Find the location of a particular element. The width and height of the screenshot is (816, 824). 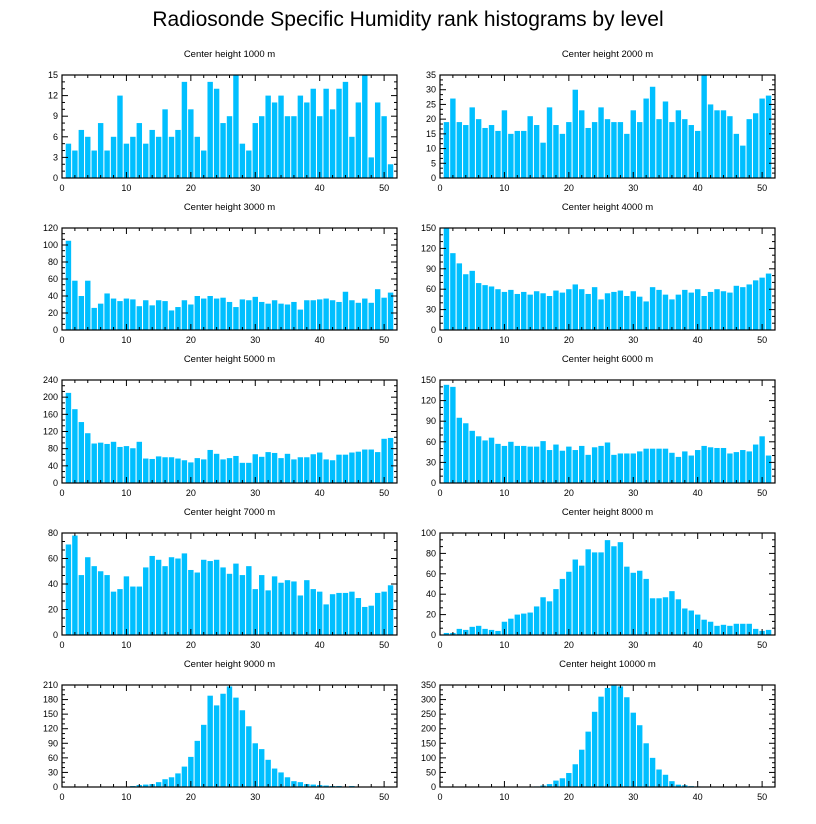

y-tick-label: 80 is located at coordinates (53, 449).